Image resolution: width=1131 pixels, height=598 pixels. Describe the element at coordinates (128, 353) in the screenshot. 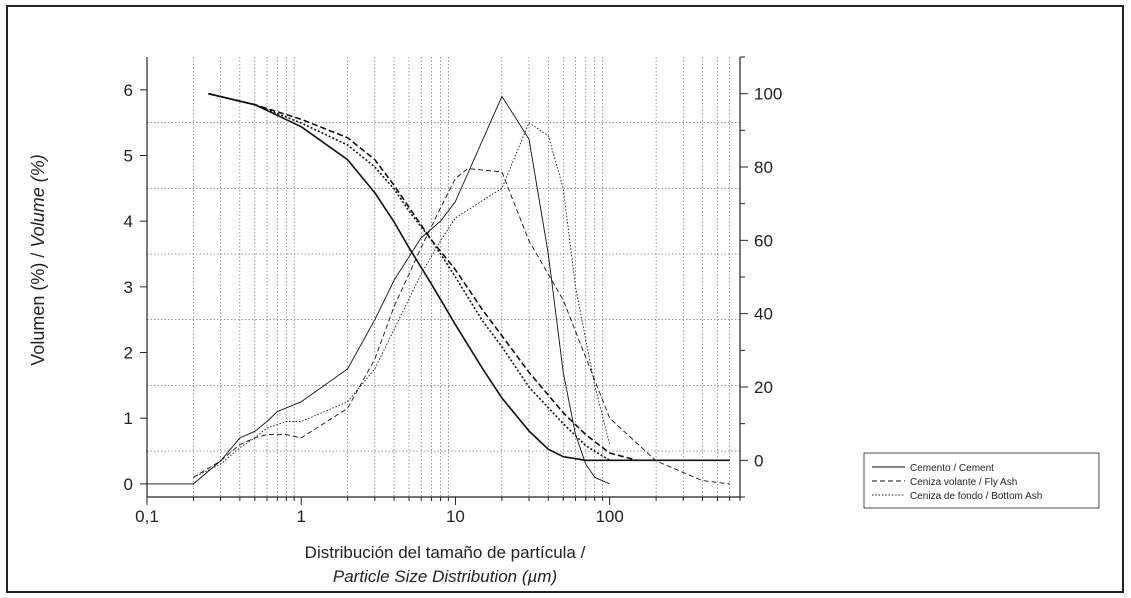

I see `y-left-tick-label: 2` at that location.